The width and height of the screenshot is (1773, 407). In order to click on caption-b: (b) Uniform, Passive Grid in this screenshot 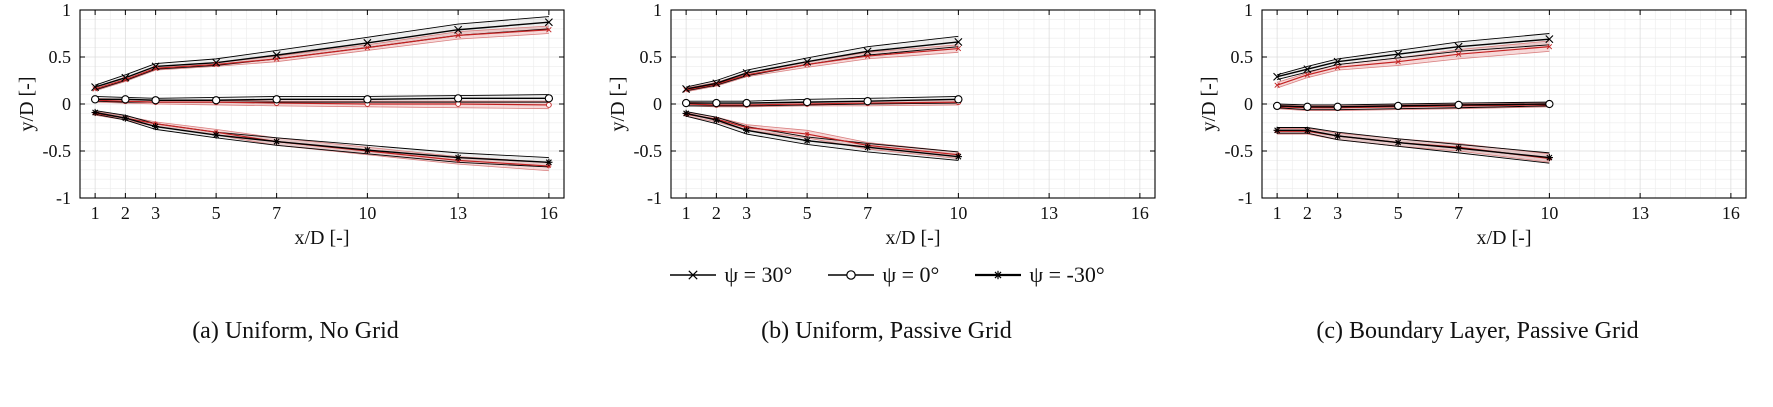, I will do `click(886, 331)`.